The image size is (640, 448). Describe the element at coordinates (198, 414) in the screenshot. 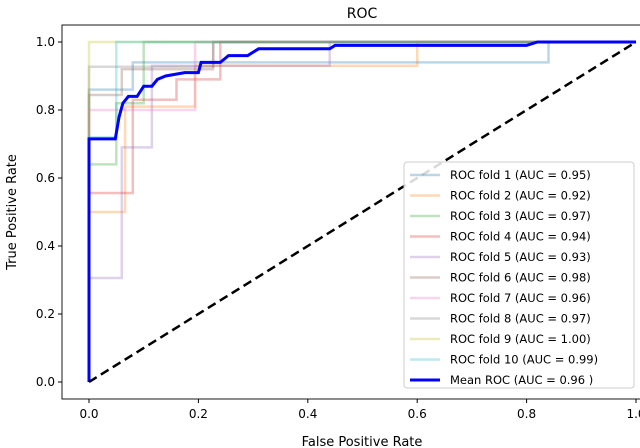

I see `x-tick-label: 0.2` at that location.